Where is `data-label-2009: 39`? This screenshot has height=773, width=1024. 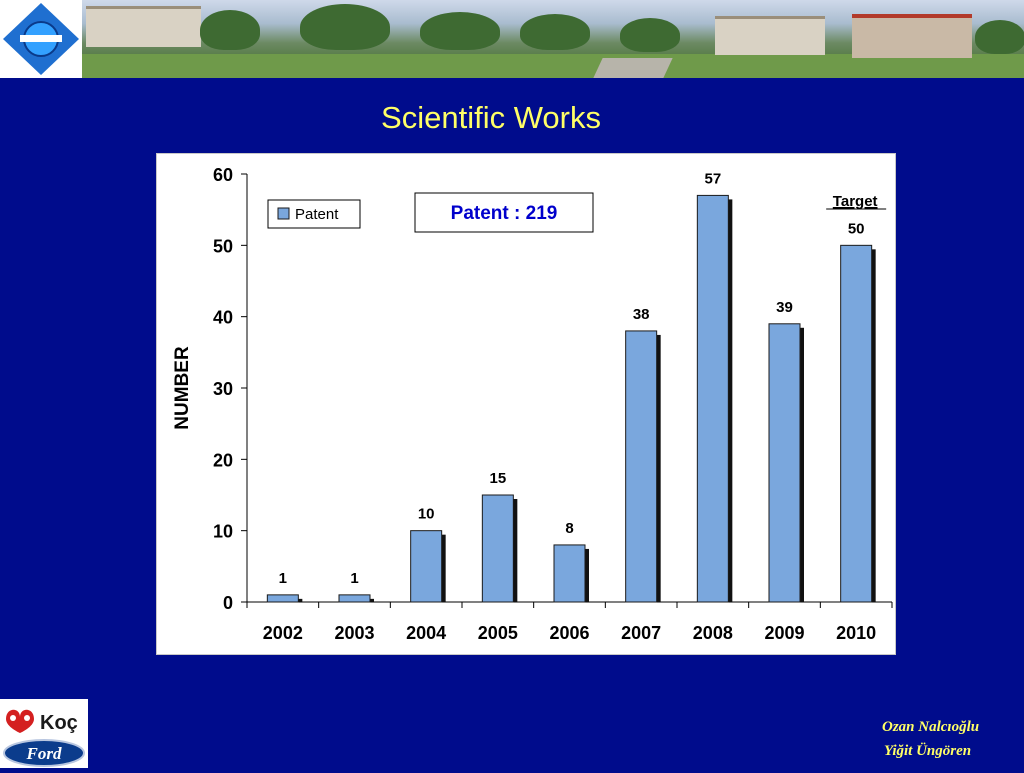 data-label-2009: 39 is located at coordinates (784, 307).